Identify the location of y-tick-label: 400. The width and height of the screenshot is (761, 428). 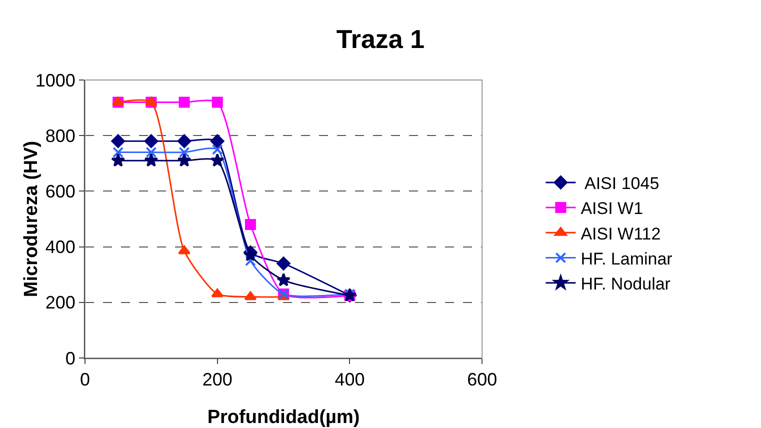
(60, 247).